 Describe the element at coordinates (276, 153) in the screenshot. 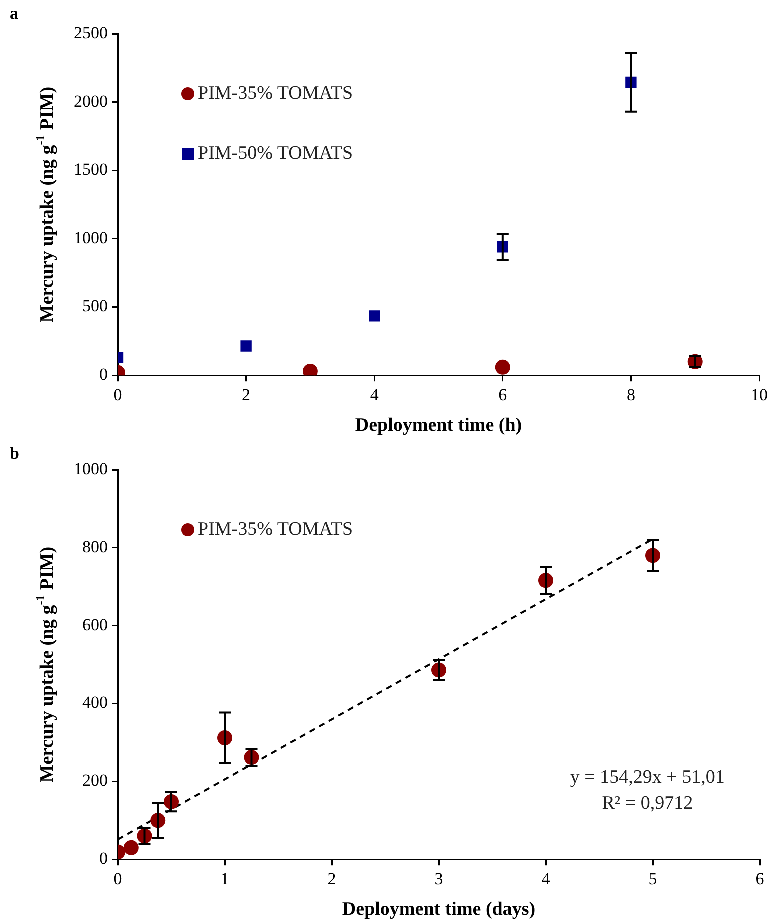

I see `legend-label: PIM-50% TOMATS` at that location.